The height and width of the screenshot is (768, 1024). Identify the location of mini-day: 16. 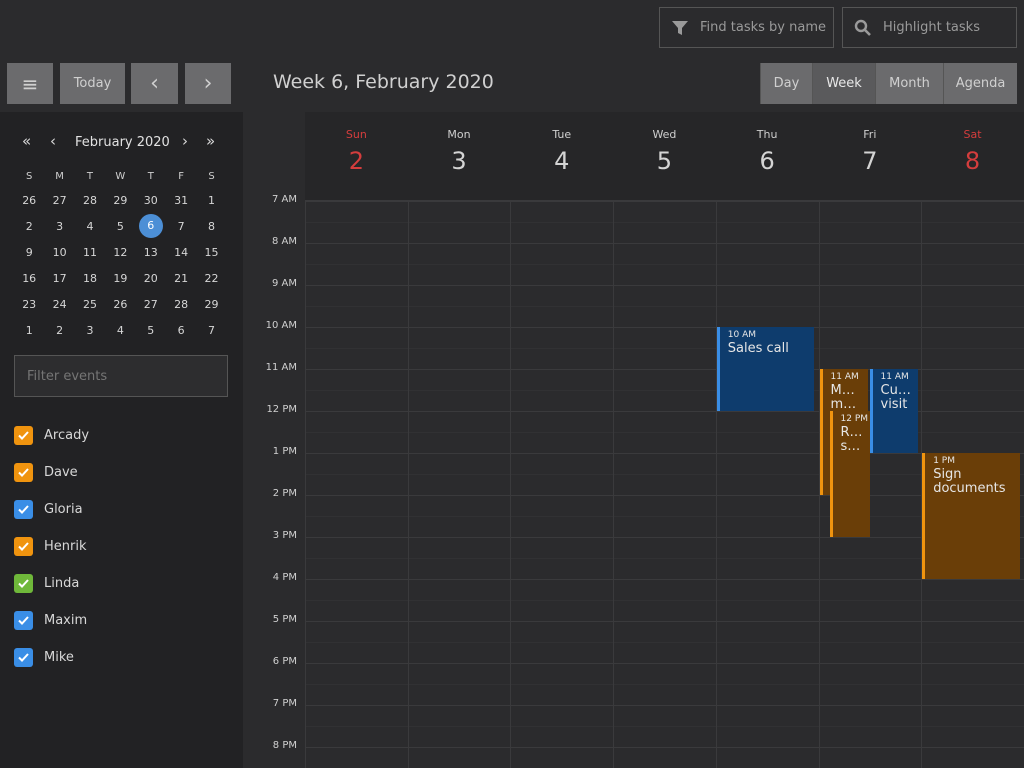
(29, 278).